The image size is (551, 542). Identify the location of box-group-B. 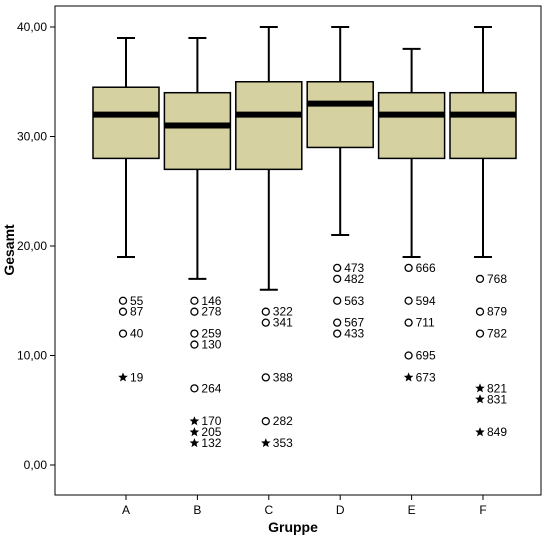
(197, 158).